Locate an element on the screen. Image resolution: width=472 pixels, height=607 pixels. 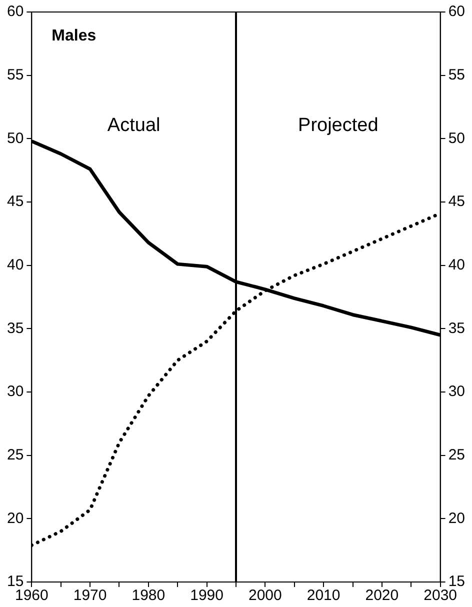
y-tick-label: 30 is located at coordinates (15, 391).